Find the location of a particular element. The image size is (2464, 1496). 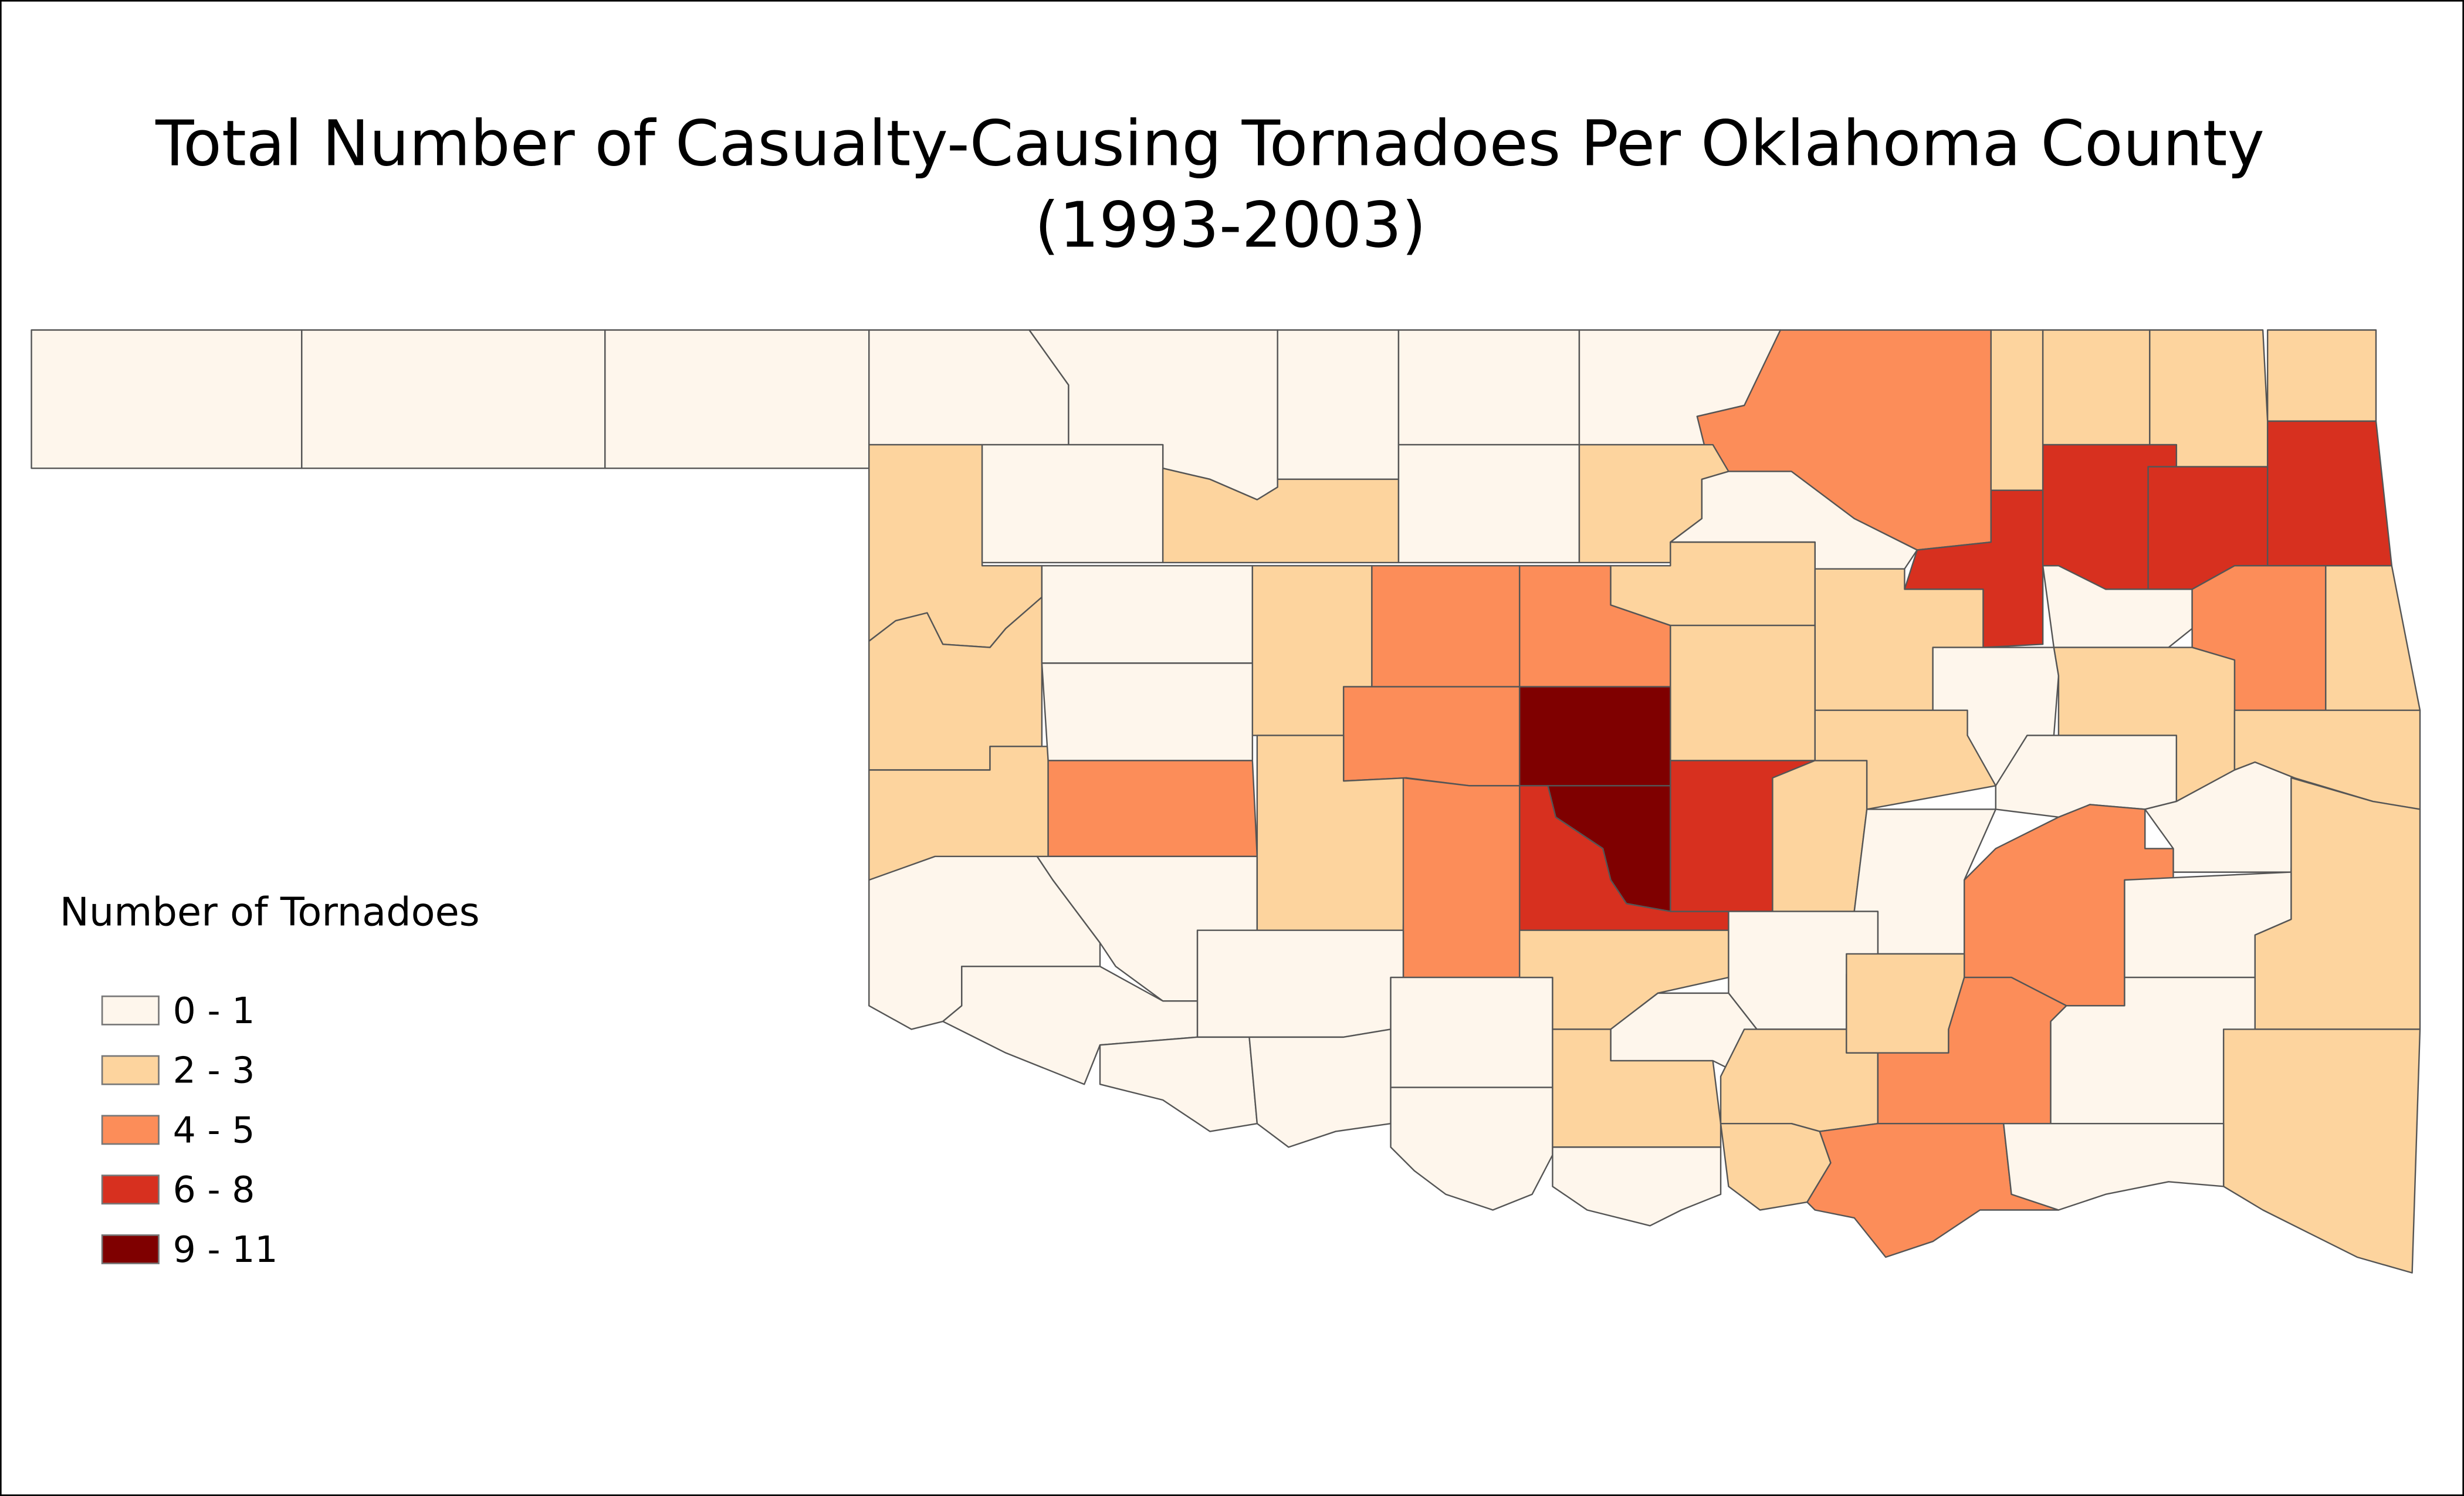

map-subtitle: (1993-2003) is located at coordinates (1231, 225).